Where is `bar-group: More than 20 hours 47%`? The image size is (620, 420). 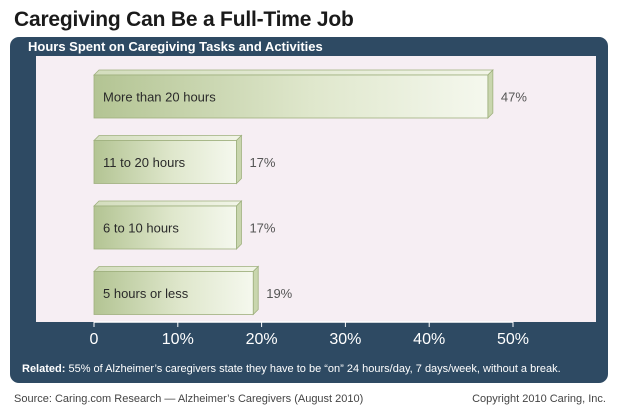 bar-group: More than 20 hours 47% is located at coordinates (310, 94).